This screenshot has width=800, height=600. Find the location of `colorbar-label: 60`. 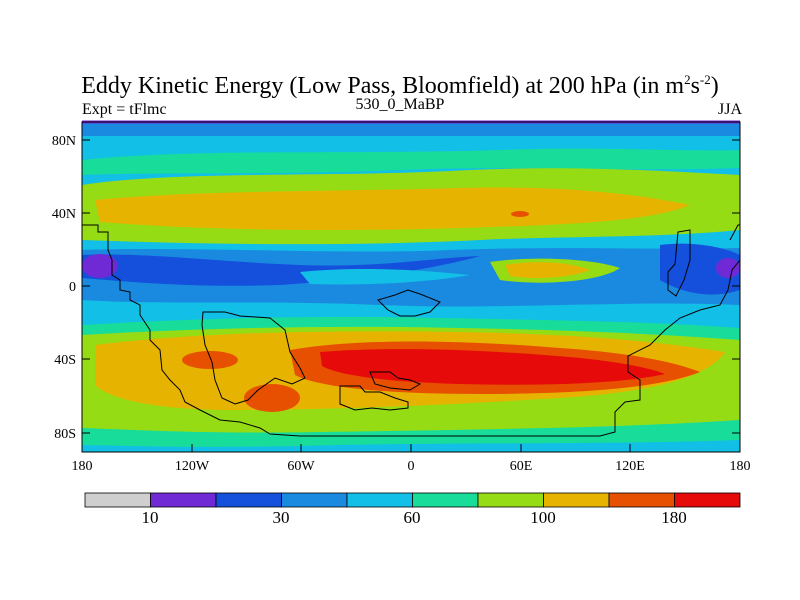

colorbar-label: 60 is located at coordinates (412, 517).